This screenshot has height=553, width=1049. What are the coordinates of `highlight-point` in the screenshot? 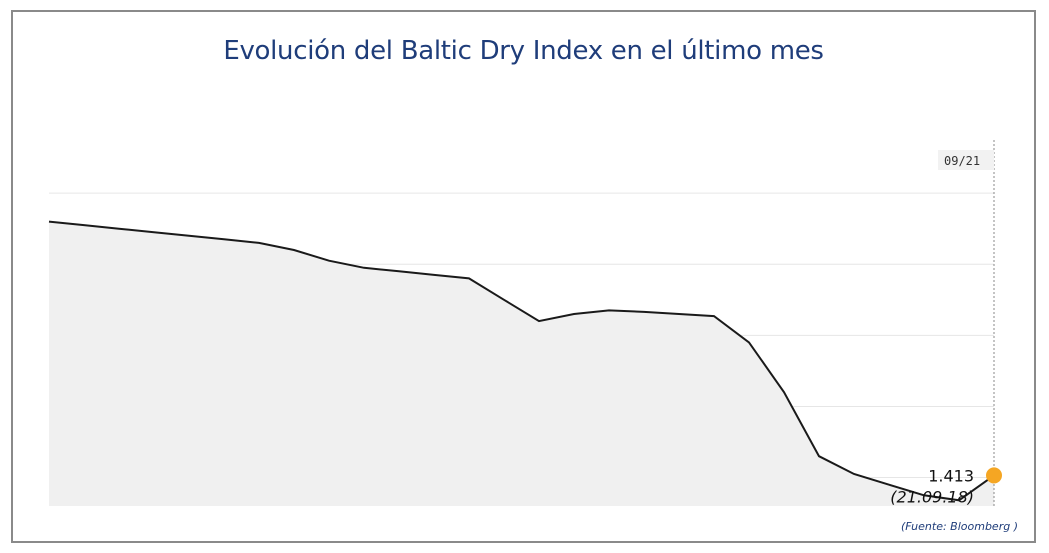 It's located at (994, 475).